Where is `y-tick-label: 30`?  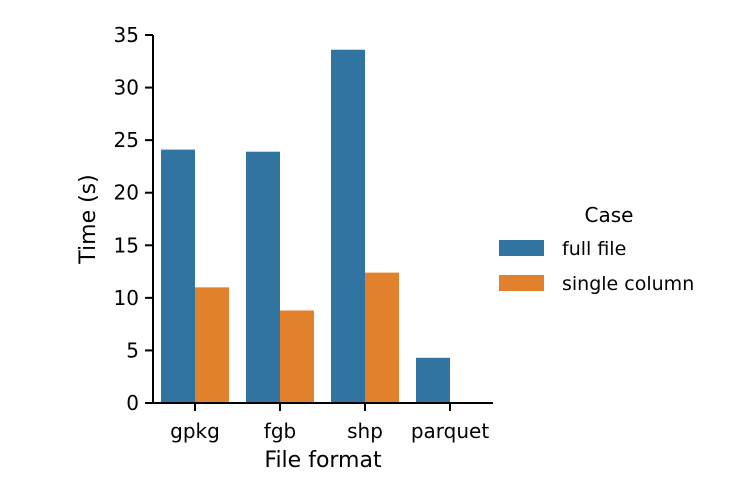 y-tick-label: 30 is located at coordinates (126, 88).